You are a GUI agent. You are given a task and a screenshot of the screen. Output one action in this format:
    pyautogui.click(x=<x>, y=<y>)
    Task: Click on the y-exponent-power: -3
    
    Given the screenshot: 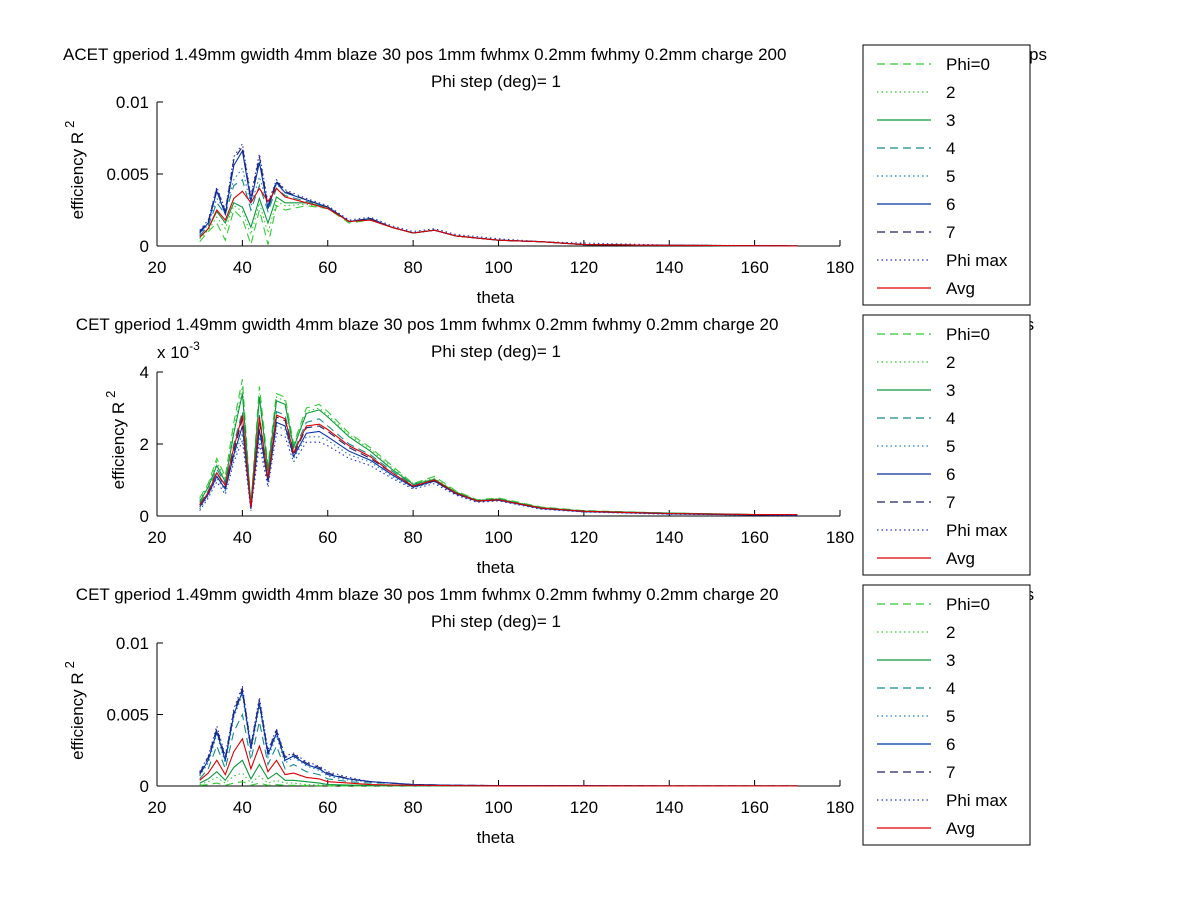 What is the action you would take?
    pyautogui.click(x=194, y=346)
    